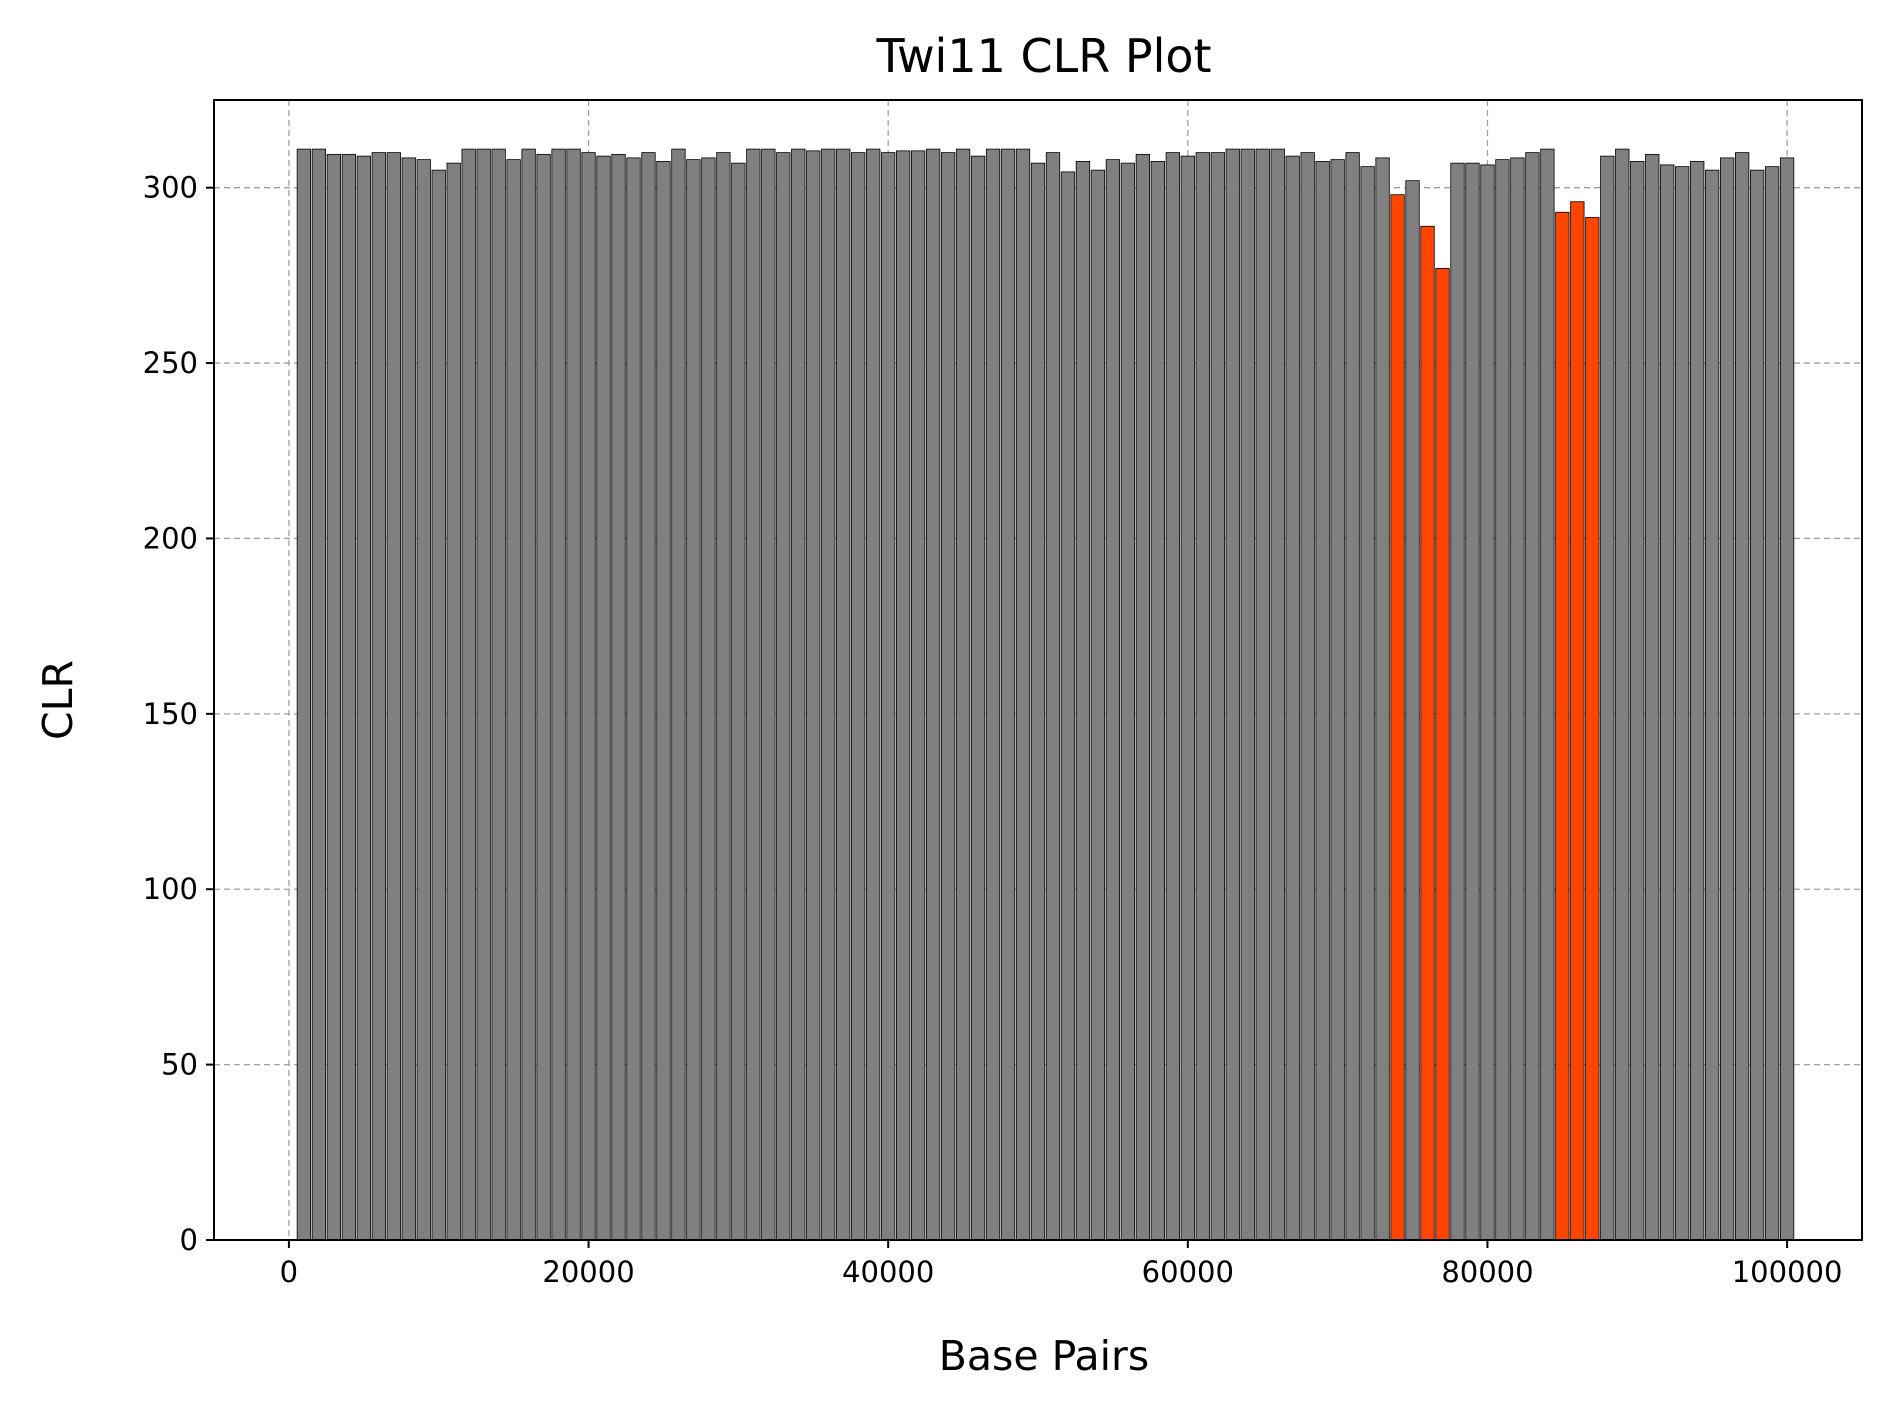 This screenshot has width=1885, height=1410. I want to click on x-tick-label: 60000, so click(1188, 1272).